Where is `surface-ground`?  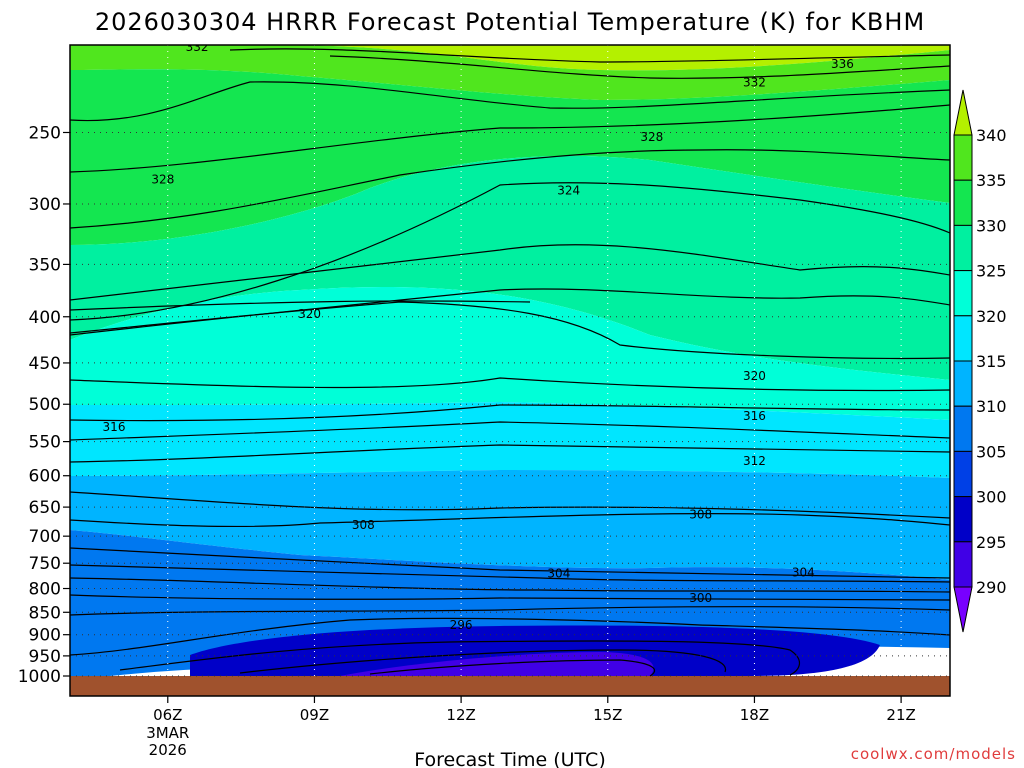
surface-ground is located at coordinates (510, 686).